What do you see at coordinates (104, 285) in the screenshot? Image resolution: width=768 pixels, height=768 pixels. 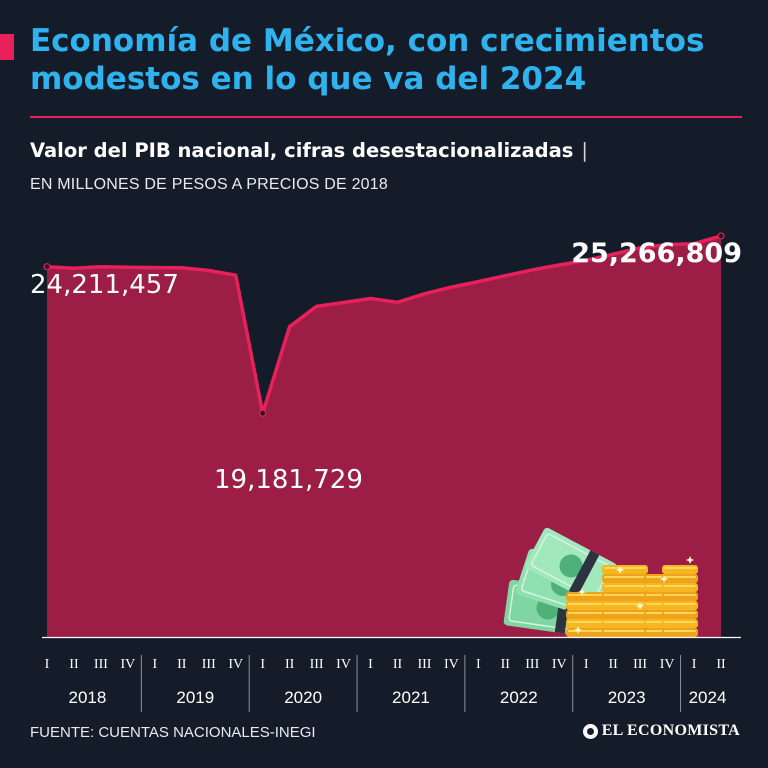 I see `value-label: 24,211,457` at bounding box center [104, 285].